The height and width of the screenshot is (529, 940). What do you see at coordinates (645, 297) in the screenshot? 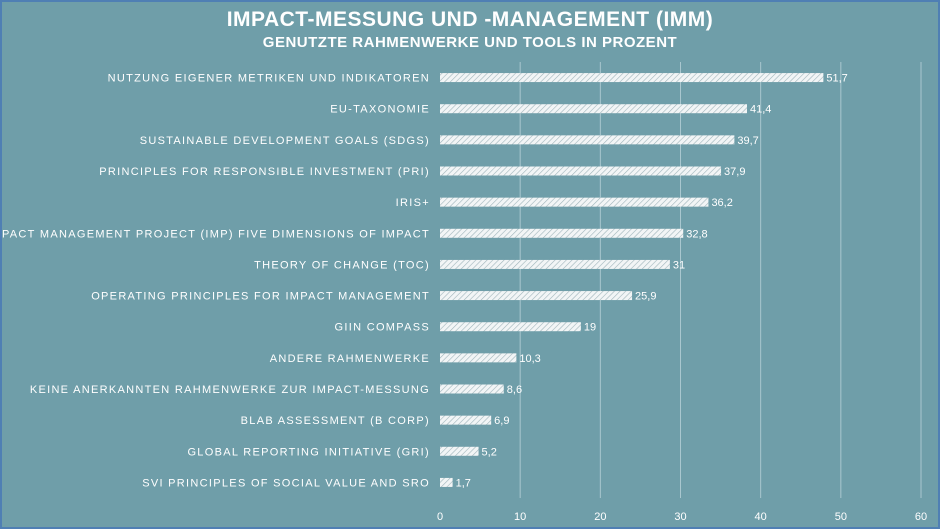
I see `value-label: 25,9` at bounding box center [645, 297].